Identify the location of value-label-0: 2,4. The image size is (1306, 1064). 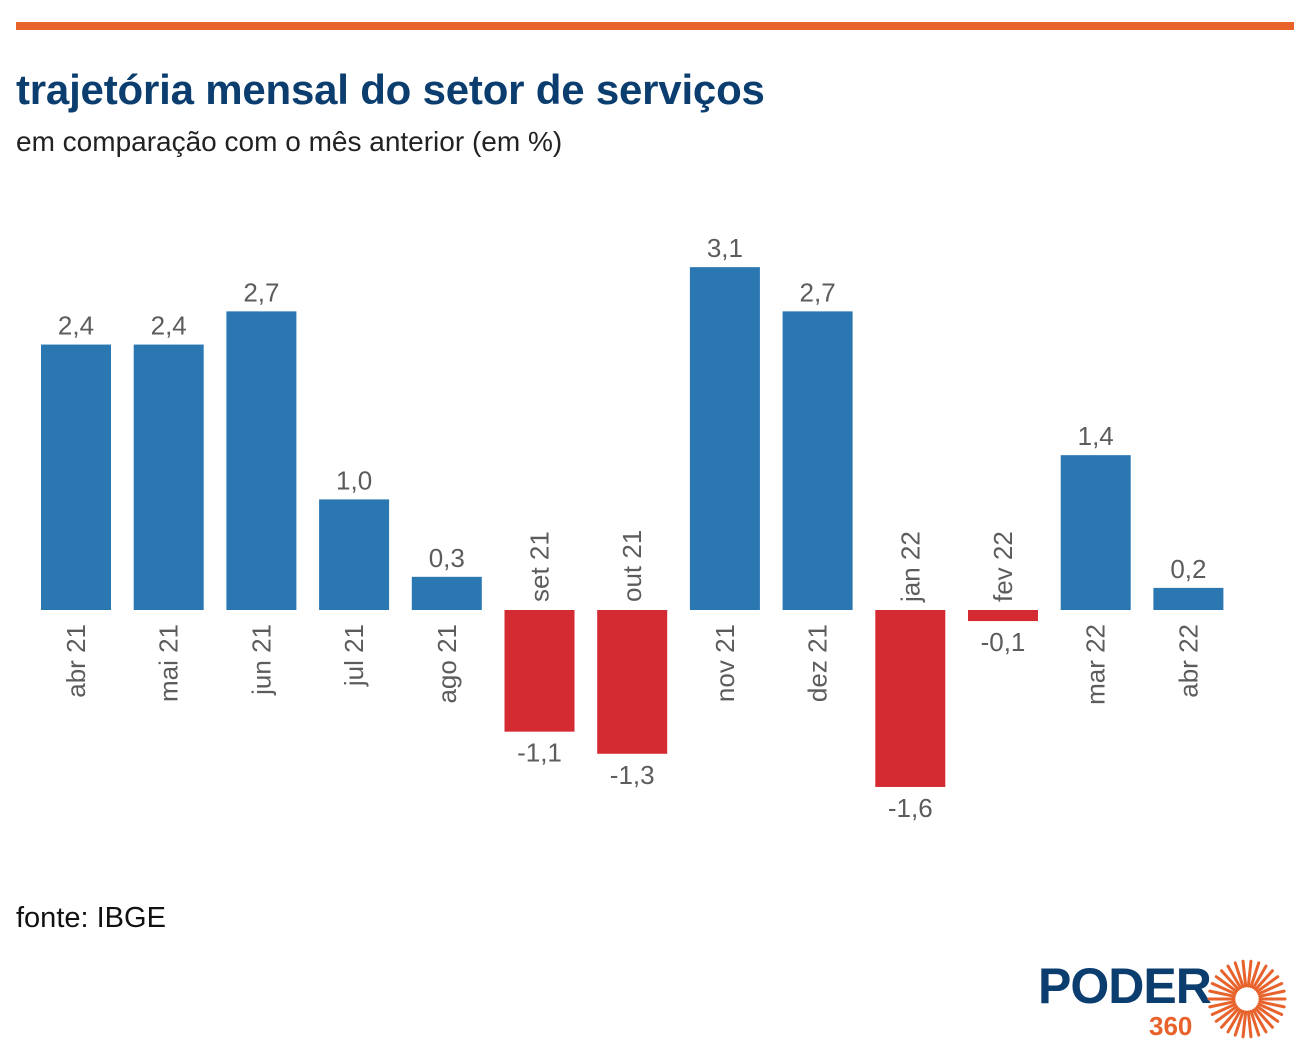
(76, 326).